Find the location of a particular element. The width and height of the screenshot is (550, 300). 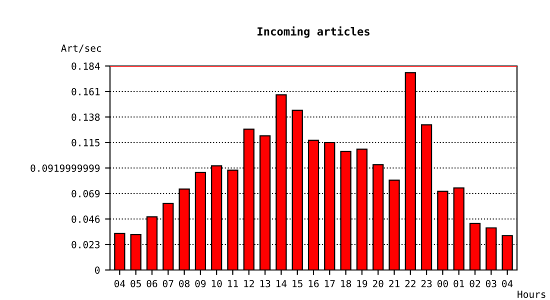

x-tick-label: 01 is located at coordinates (459, 284).